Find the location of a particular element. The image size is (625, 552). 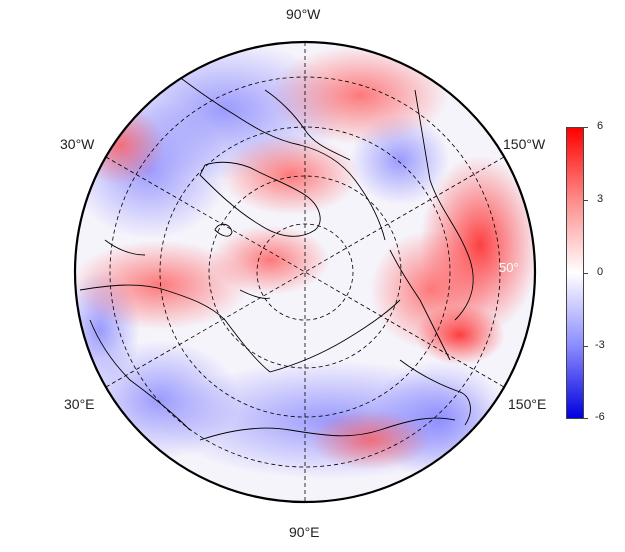

label-30e: 30°E is located at coordinates (79, 404).